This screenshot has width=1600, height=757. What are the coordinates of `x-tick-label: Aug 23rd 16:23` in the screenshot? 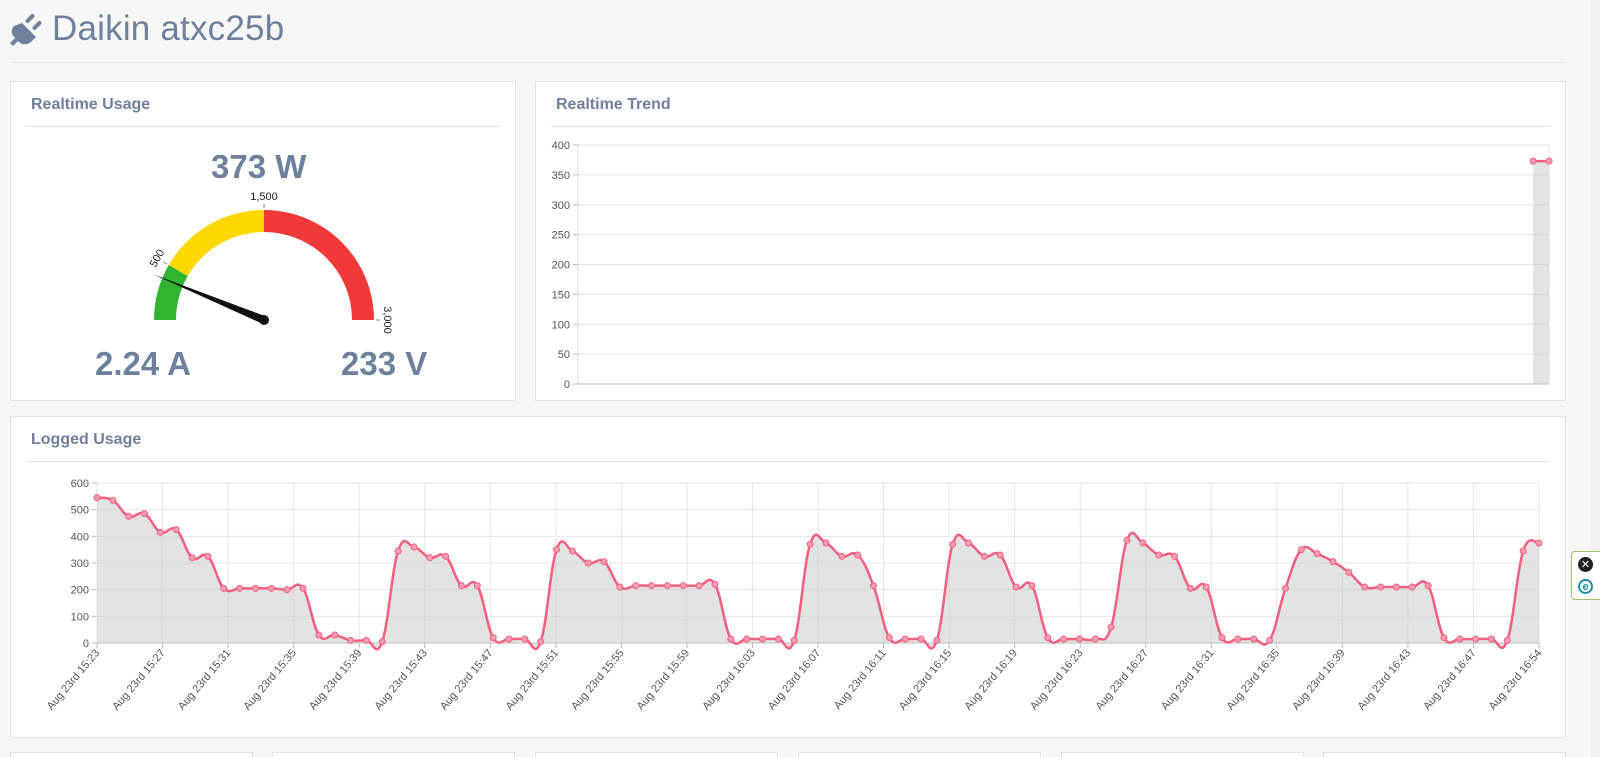 It's located at (1057, 679).